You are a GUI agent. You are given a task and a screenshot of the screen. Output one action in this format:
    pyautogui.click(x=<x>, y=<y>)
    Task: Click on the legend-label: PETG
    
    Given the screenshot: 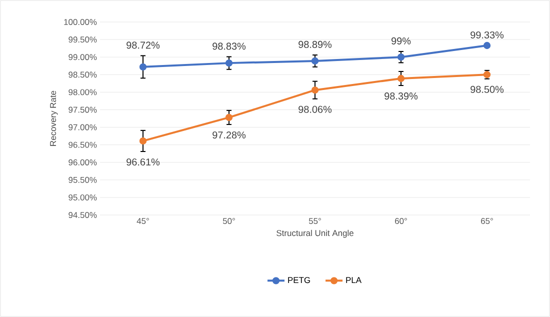 What is the action you would take?
    pyautogui.click(x=299, y=280)
    